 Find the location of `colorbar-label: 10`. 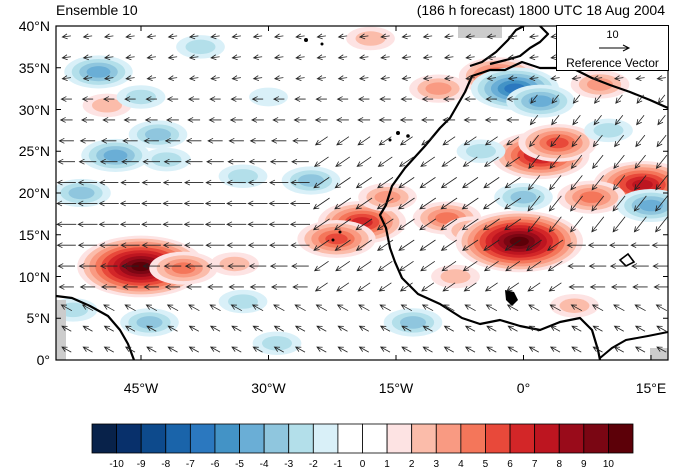

colorbar-label: 10 is located at coordinates (608, 464).